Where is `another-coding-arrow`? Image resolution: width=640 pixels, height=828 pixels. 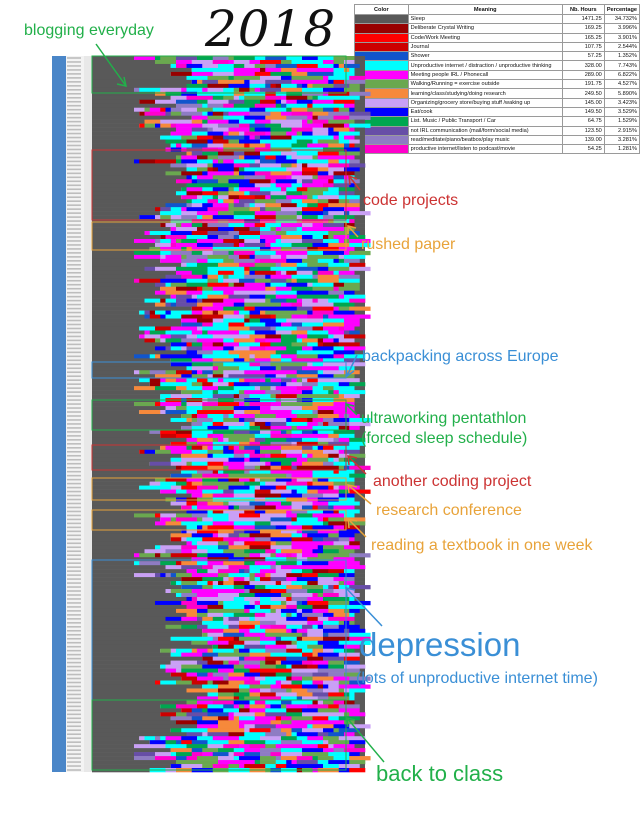 another-coding-arrow is located at coordinates (357, 465).